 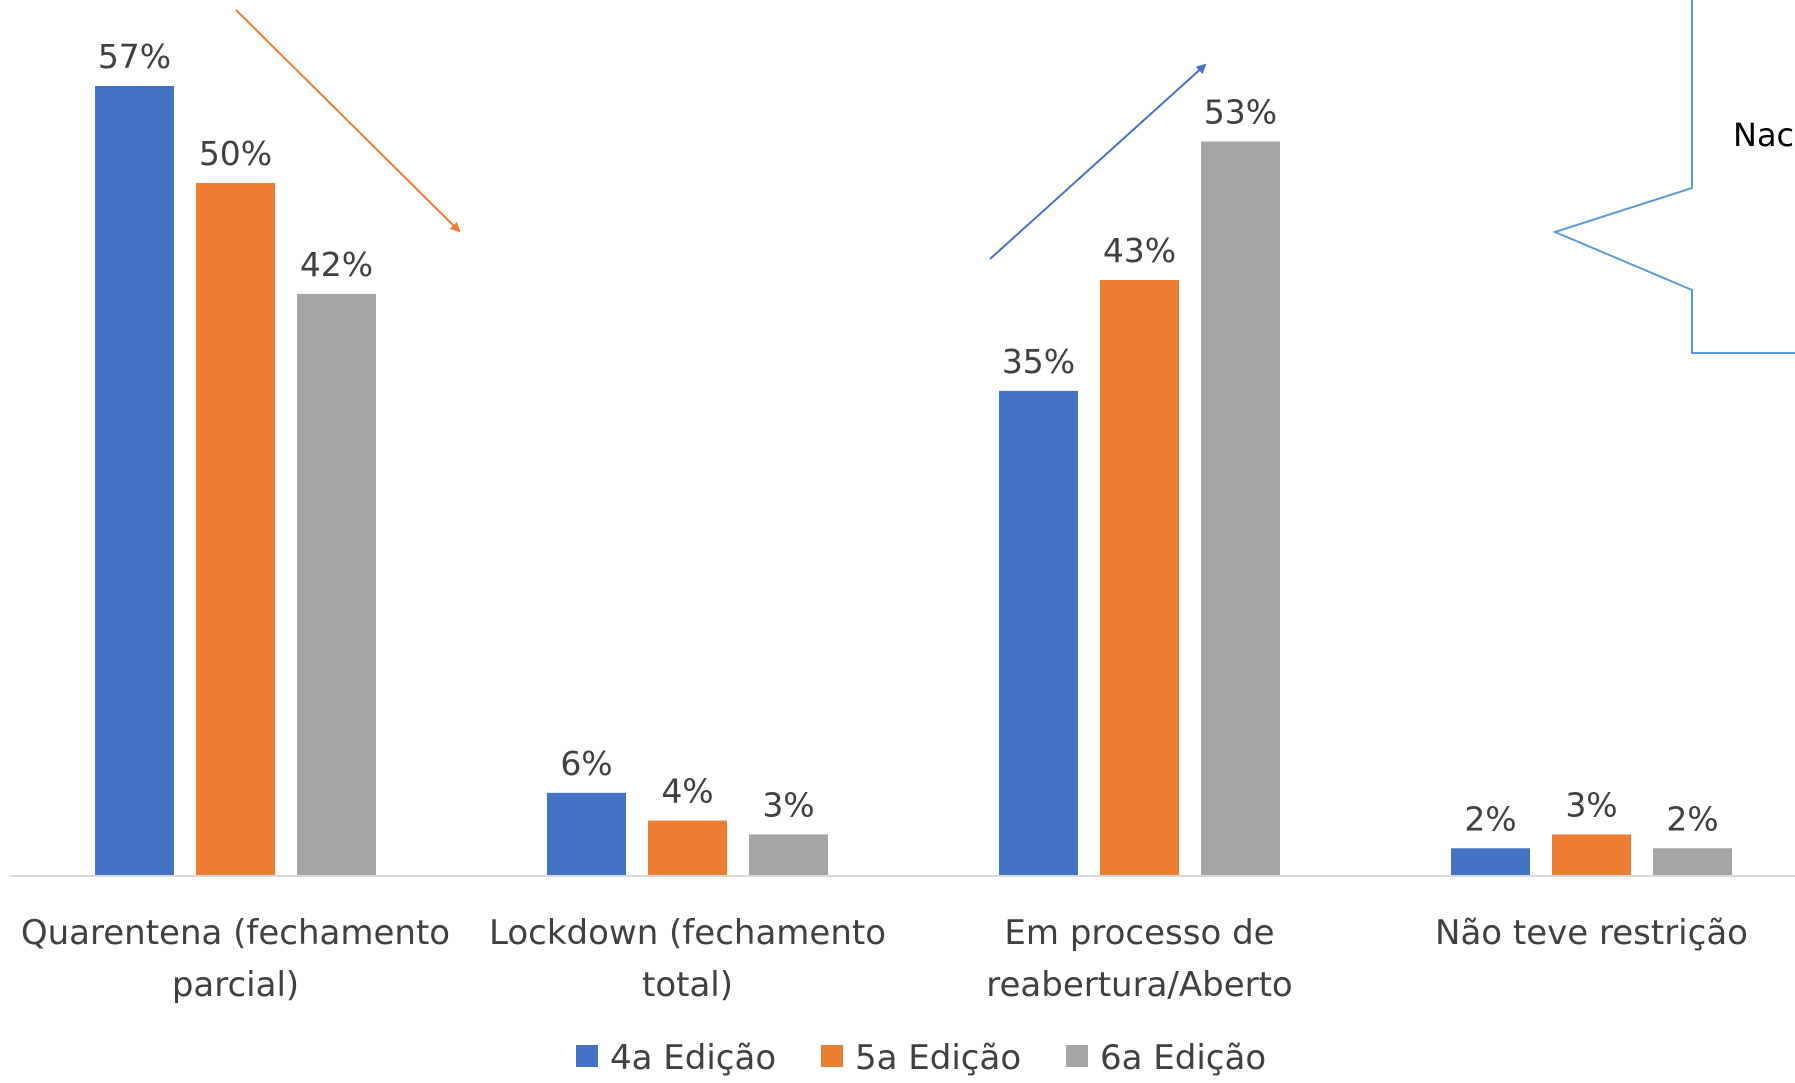 What do you see at coordinates (235, 153) in the screenshot?
I see `data-label: 50%` at bounding box center [235, 153].